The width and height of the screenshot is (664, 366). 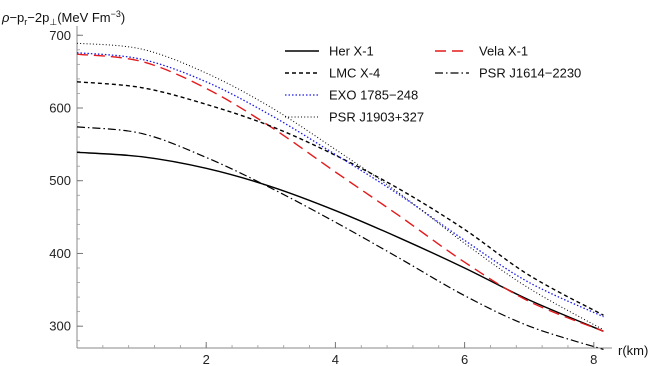 I want to click on legend-label: EXO 1785−248, so click(x=373, y=95).